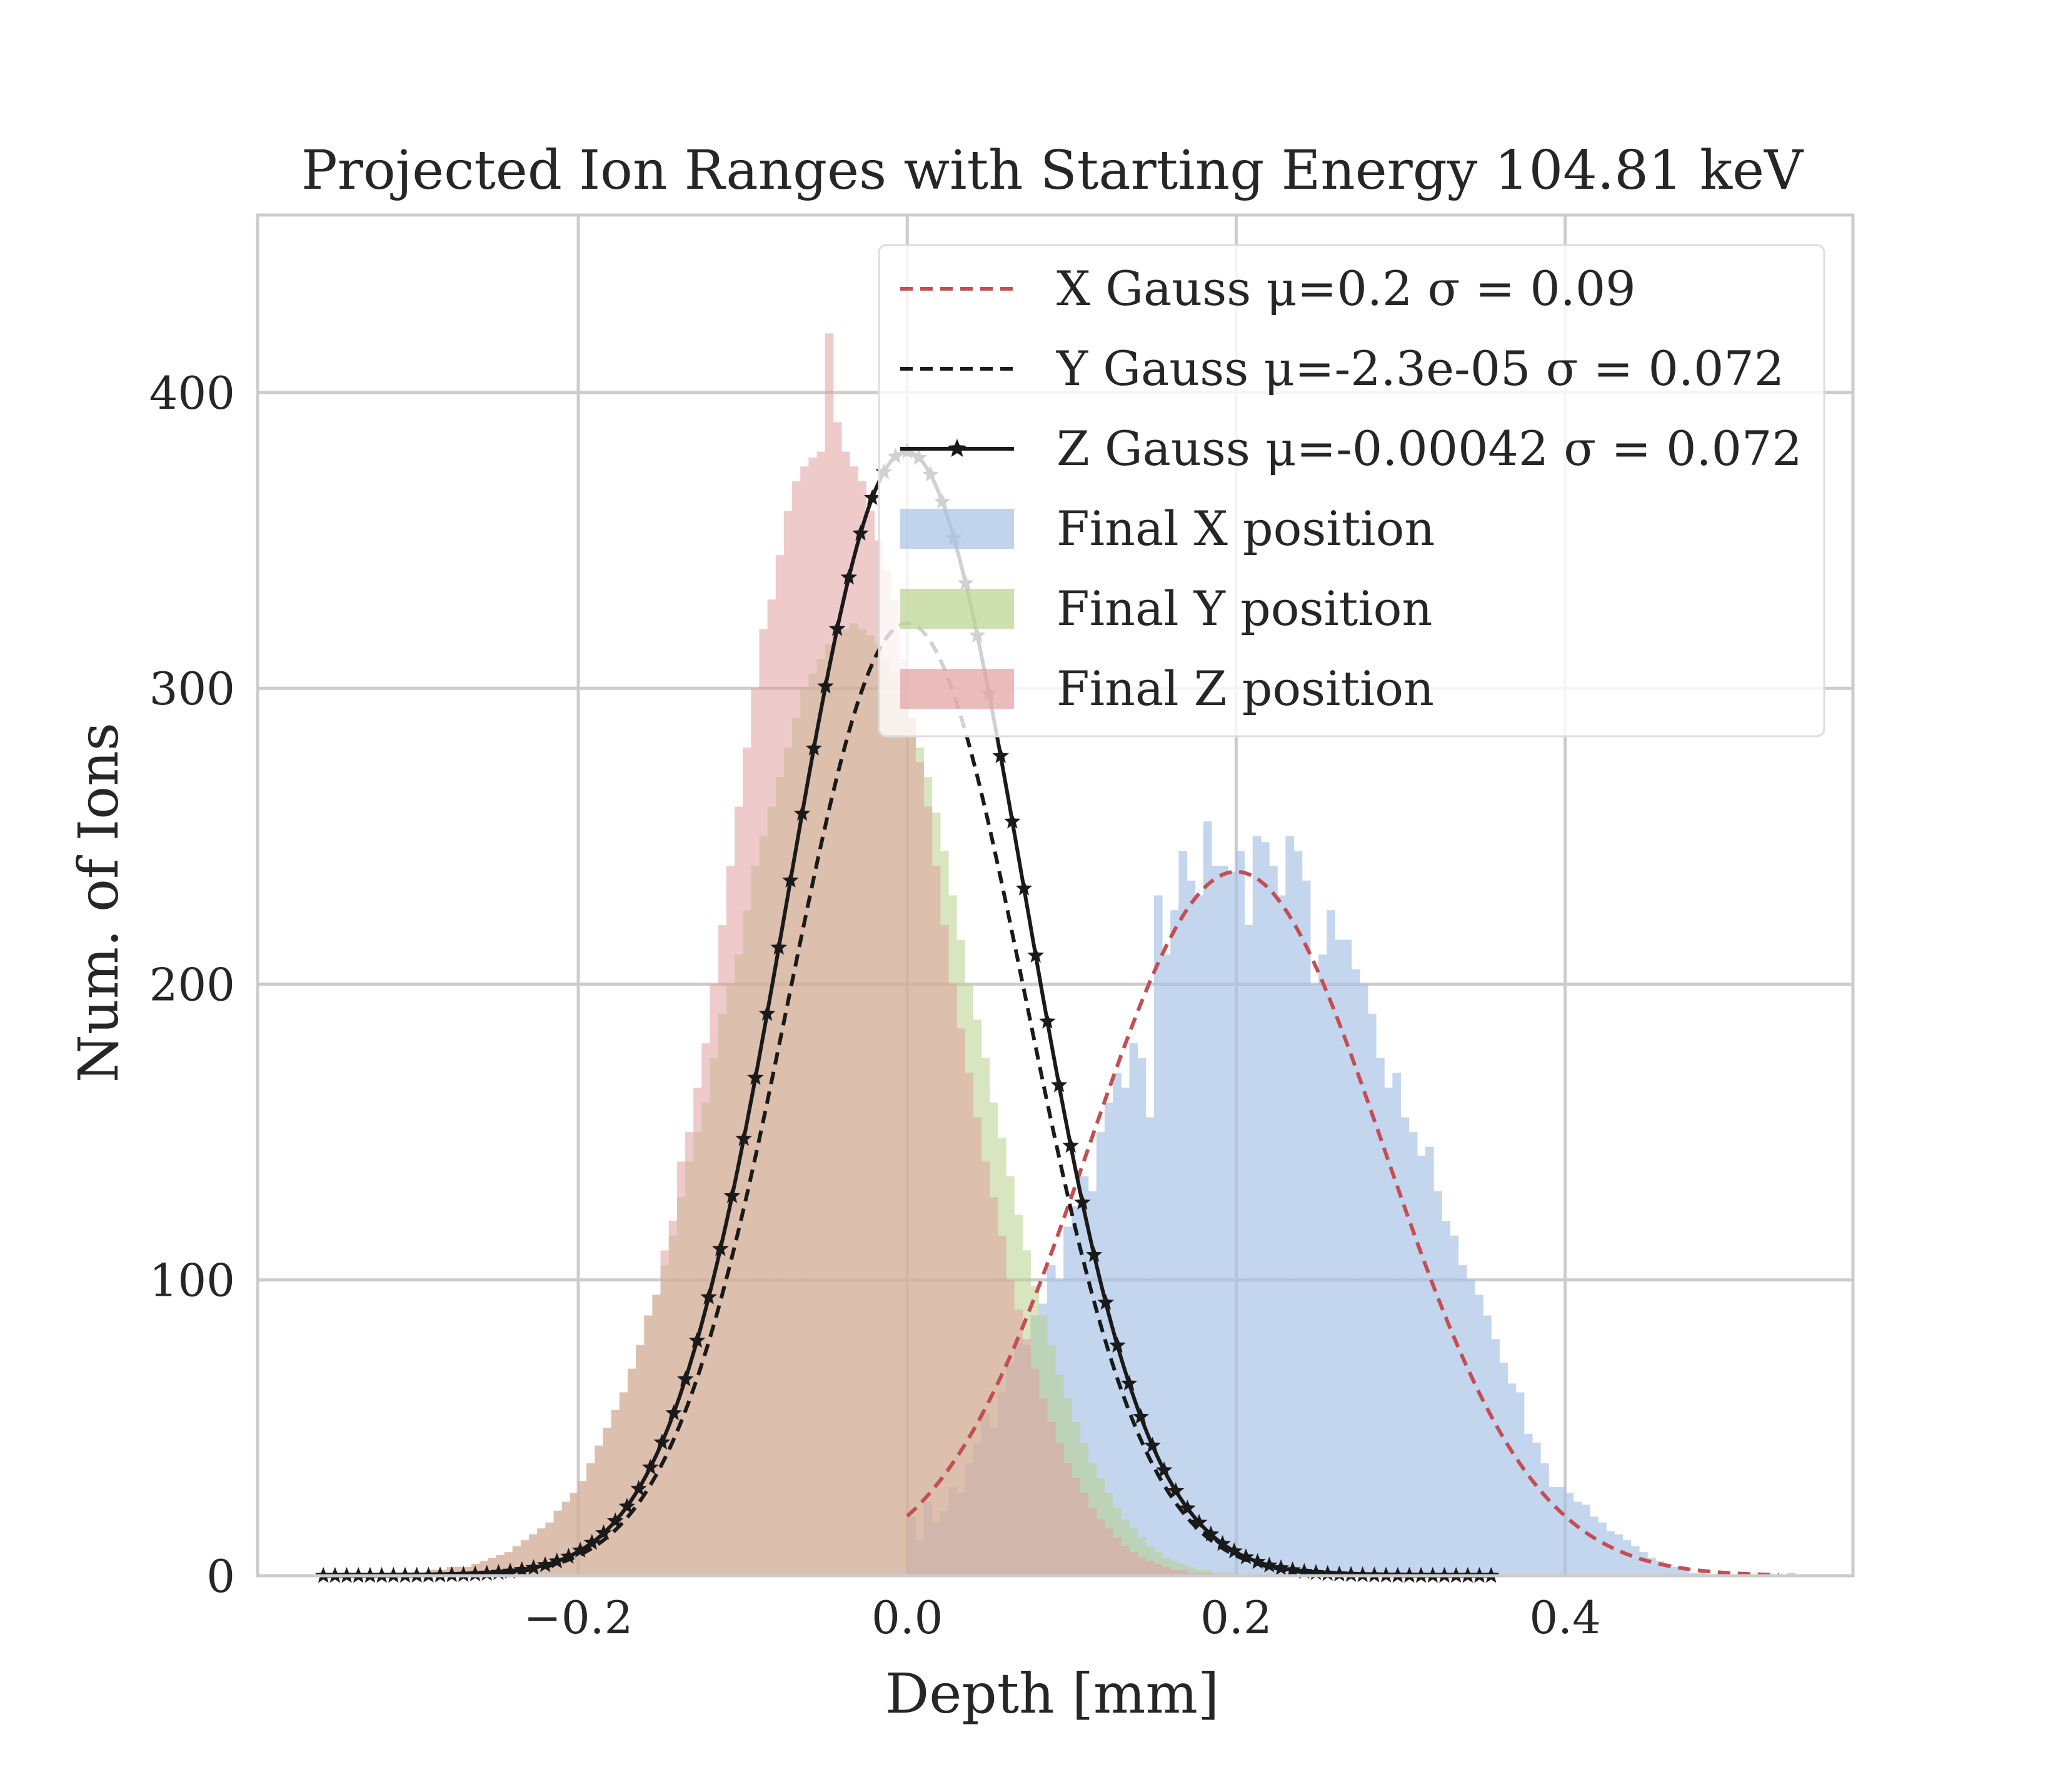  Describe the element at coordinates (192, 393) in the screenshot. I see `y-tick-label: 400` at that location.